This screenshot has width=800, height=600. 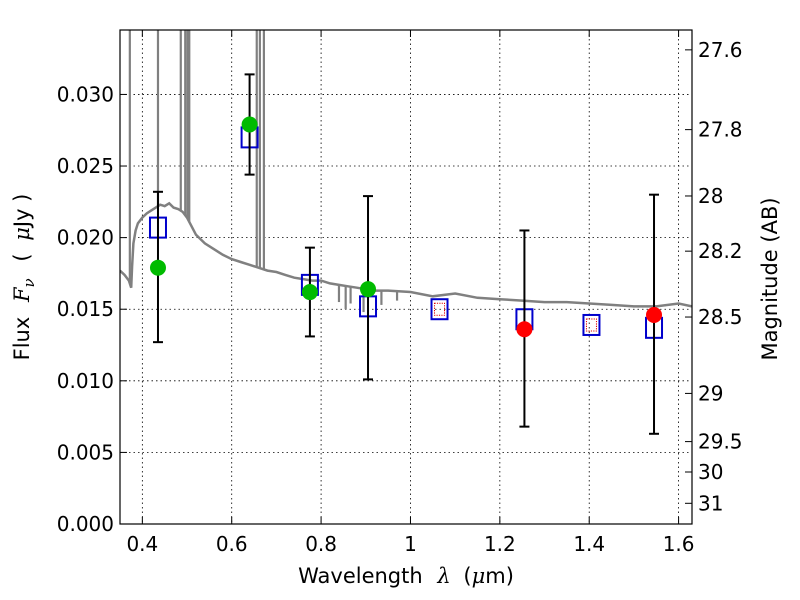 What do you see at coordinates (720, 130) in the screenshot?
I see `mag-tick-label: 27.8` at bounding box center [720, 130].